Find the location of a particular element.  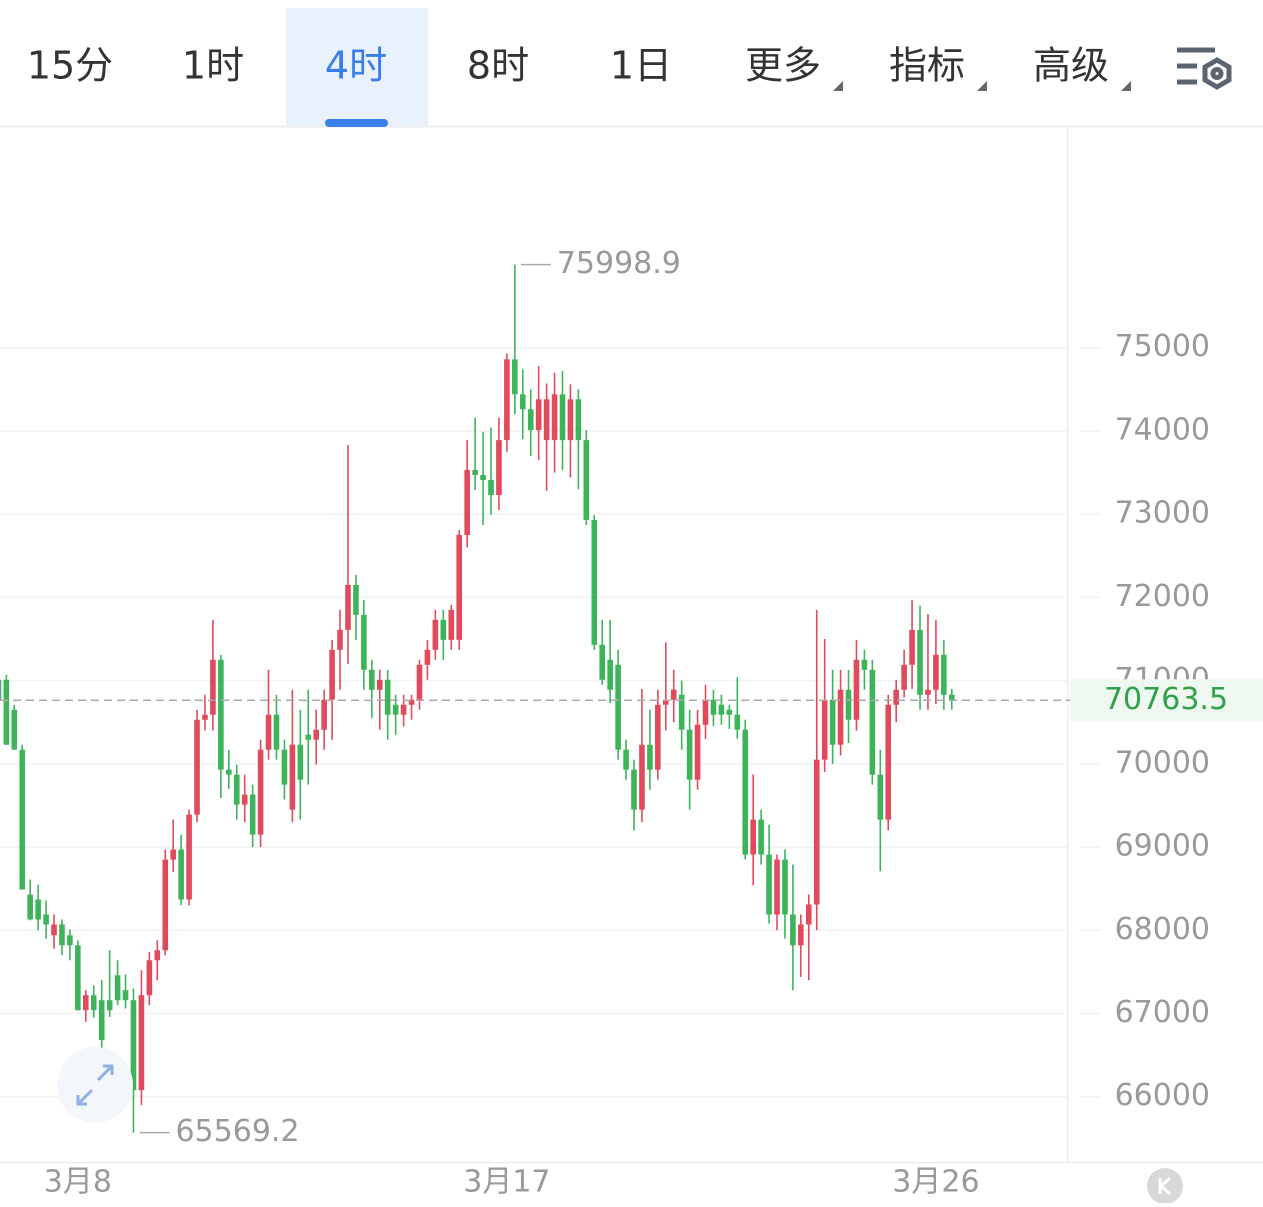

tab: 4时 is located at coordinates (357, 67).